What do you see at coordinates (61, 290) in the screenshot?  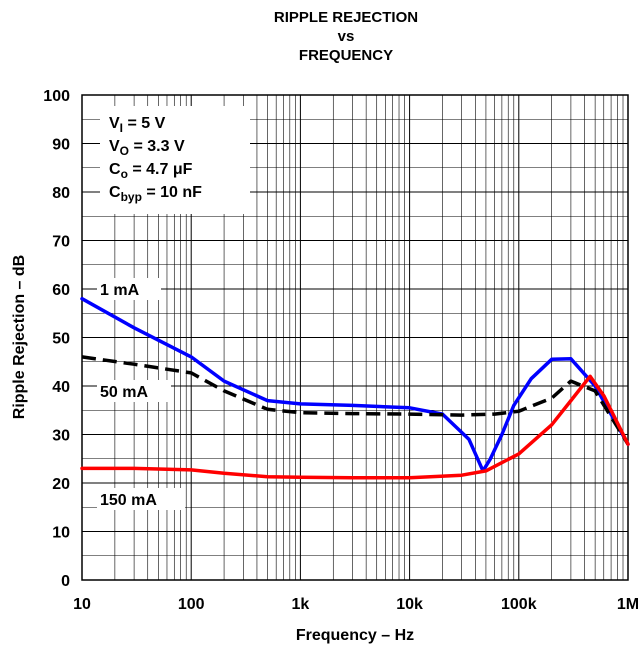 I see `y-tick-label: 60` at bounding box center [61, 290].